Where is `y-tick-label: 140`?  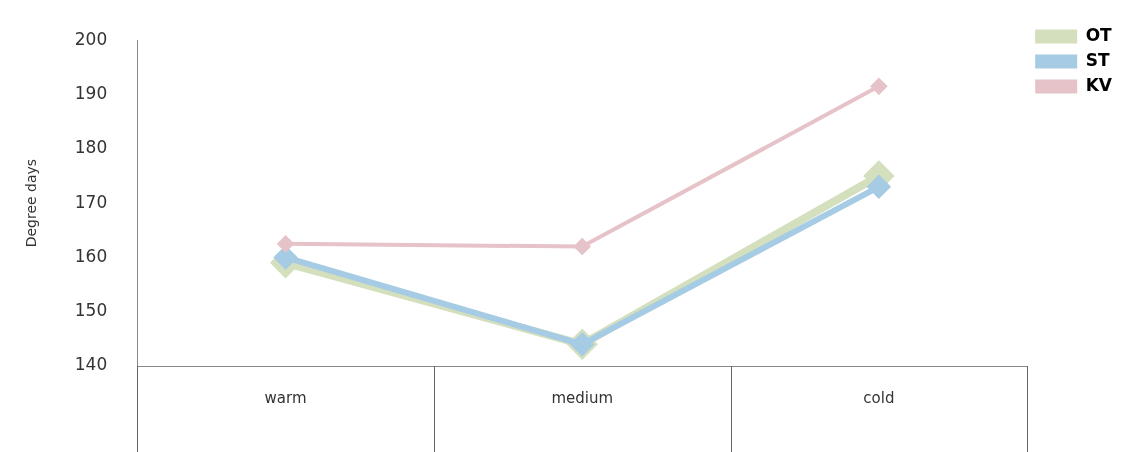 y-tick-label: 140 is located at coordinates (91, 364).